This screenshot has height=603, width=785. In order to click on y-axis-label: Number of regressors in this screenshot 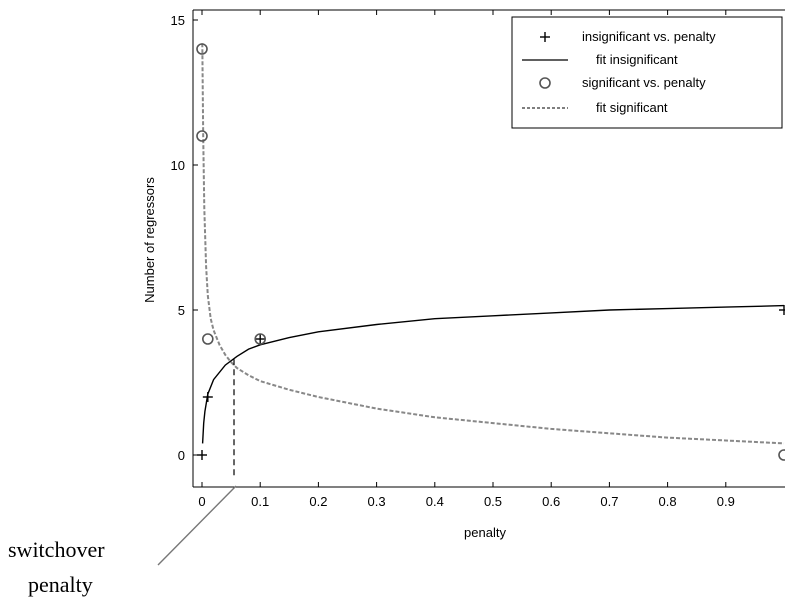, I will do `click(149, 240)`.